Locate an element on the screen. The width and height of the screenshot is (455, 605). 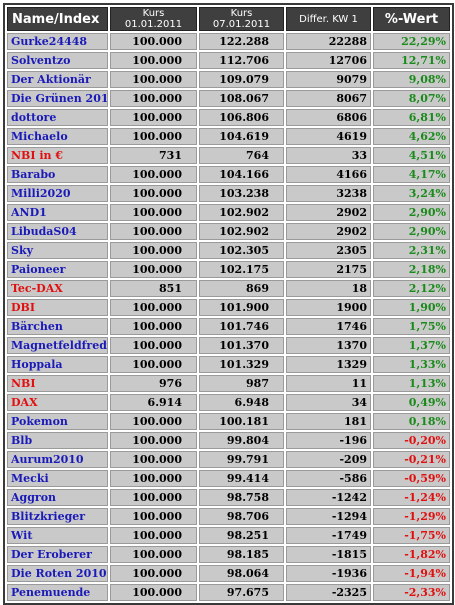
row-name: Magnetfeldfredy is located at coordinates (57, 345).